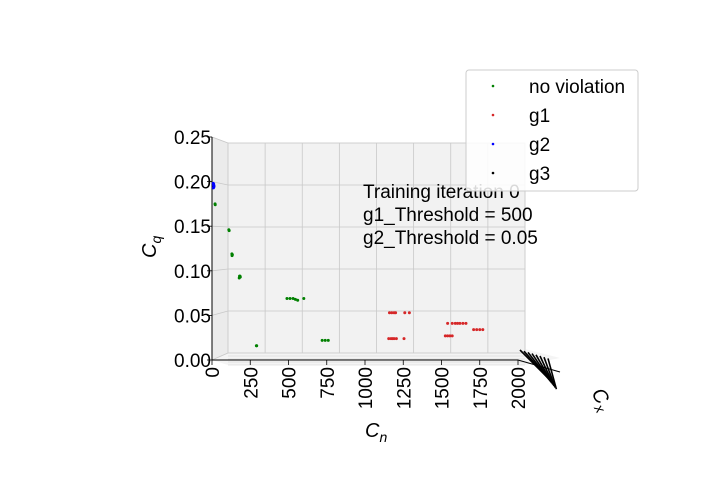 This screenshot has height=504, width=720. Describe the element at coordinates (220, 248) in the screenshot. I see `side-pane` at that location.